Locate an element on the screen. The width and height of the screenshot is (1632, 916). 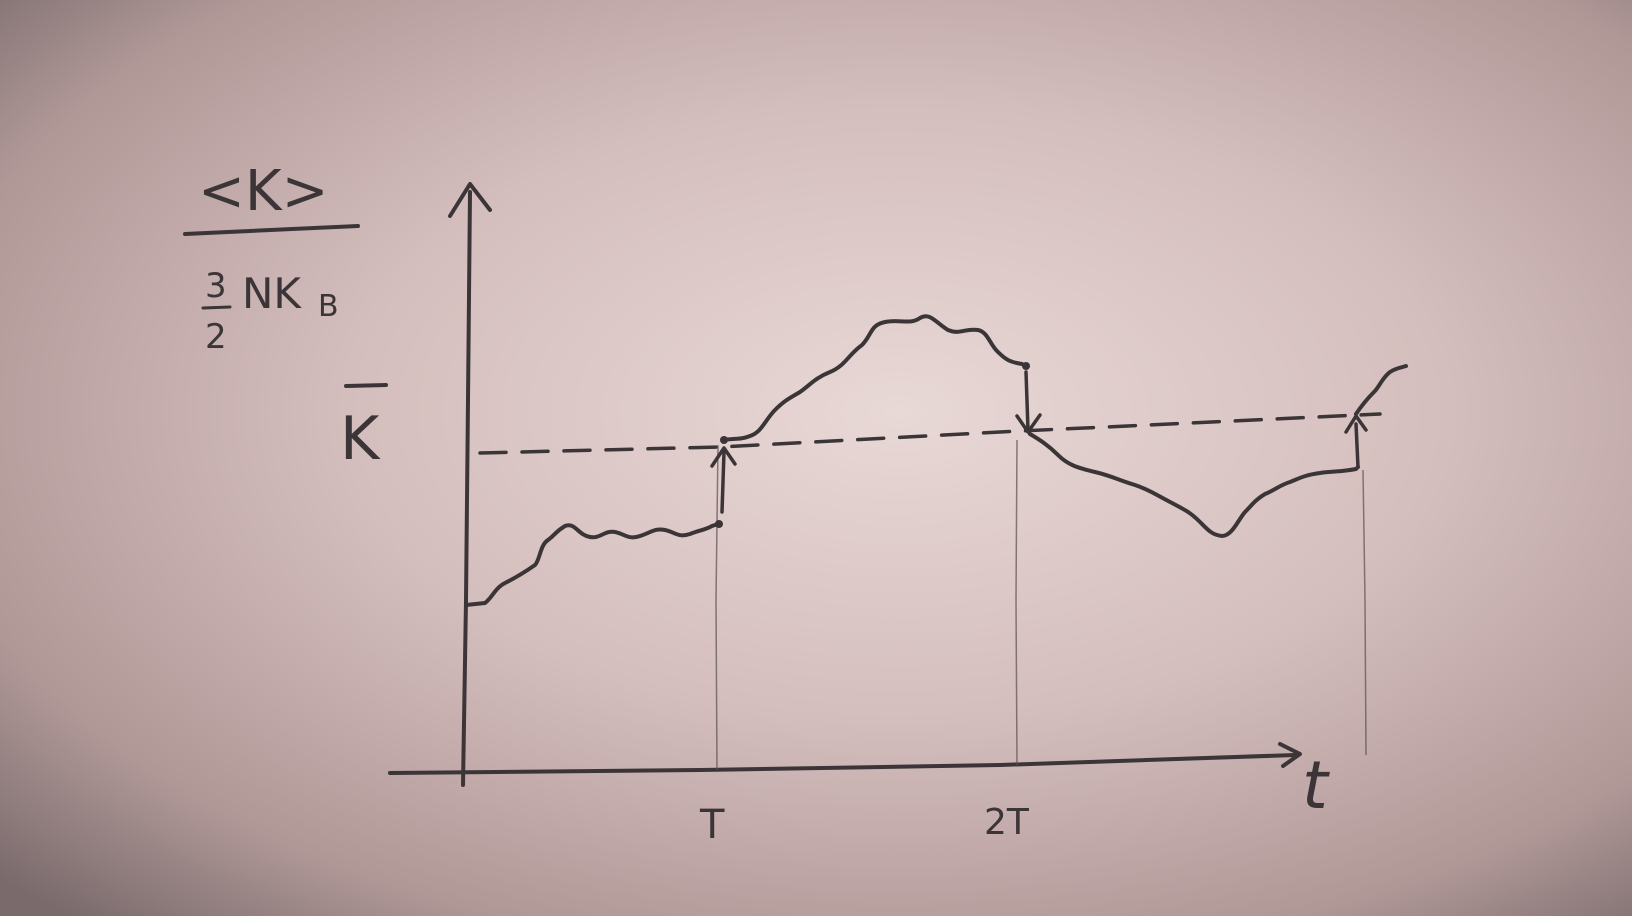
guide-line-3T is located at coordinates (1364, 612).